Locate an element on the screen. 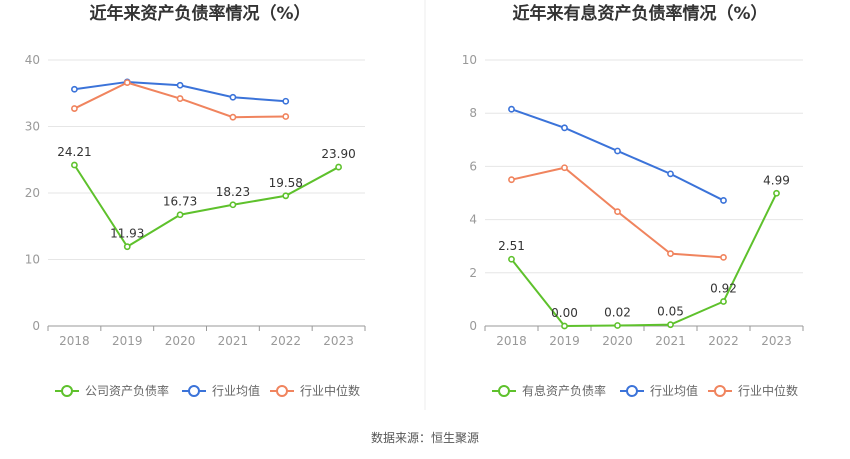  data-label: 24.21 is located at coordinates (74, 152).